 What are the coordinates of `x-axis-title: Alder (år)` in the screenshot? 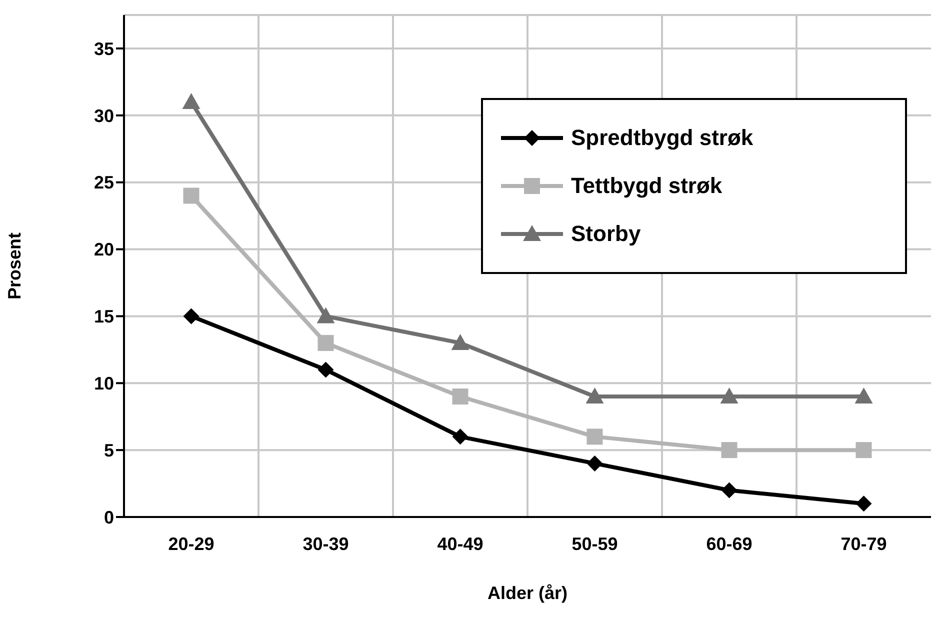 It's located at (527, 593).